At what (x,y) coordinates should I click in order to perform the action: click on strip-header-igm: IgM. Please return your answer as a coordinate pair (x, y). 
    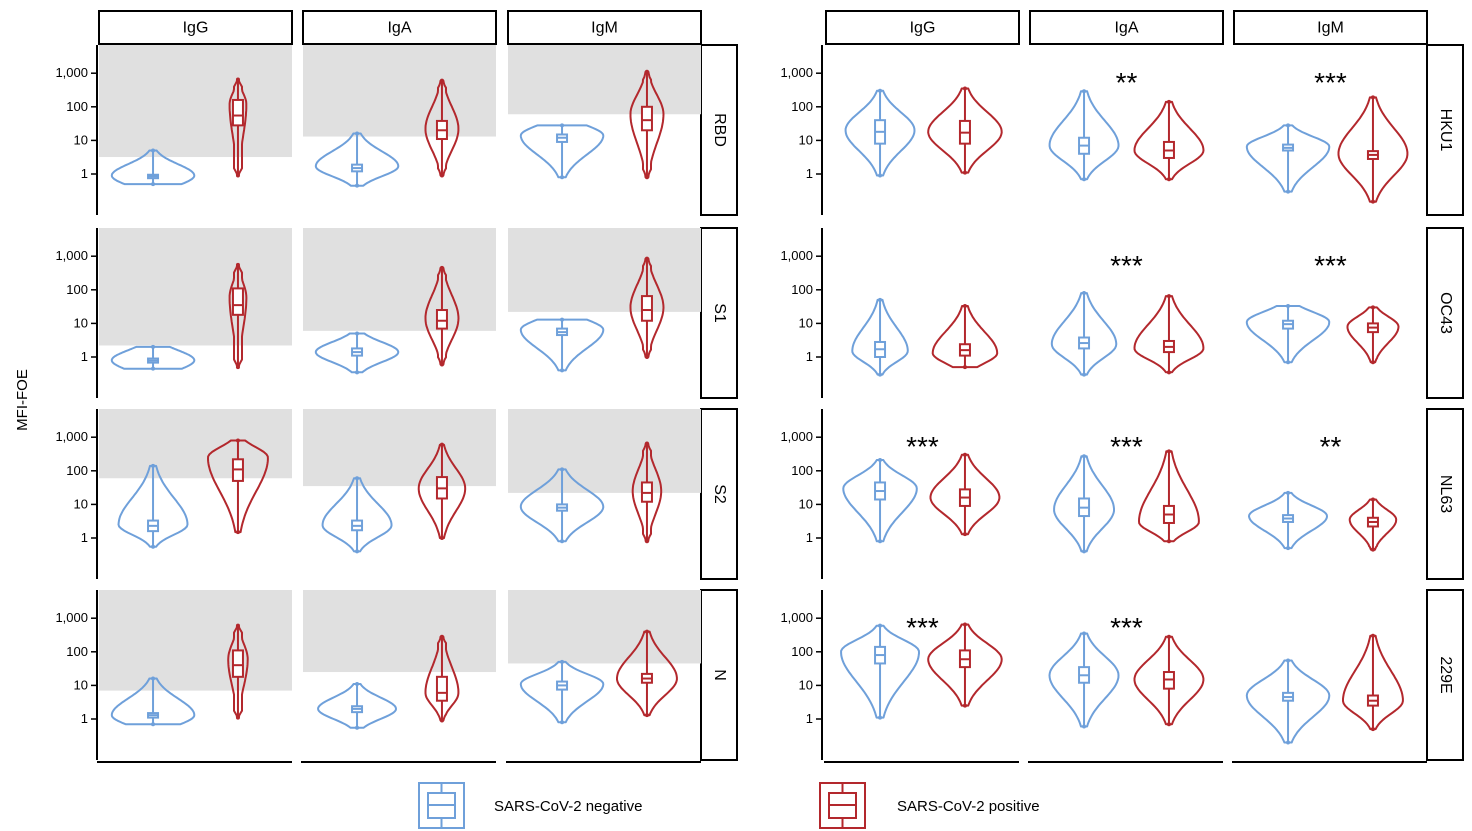
    Looking at the image, I should click on (604, 28).